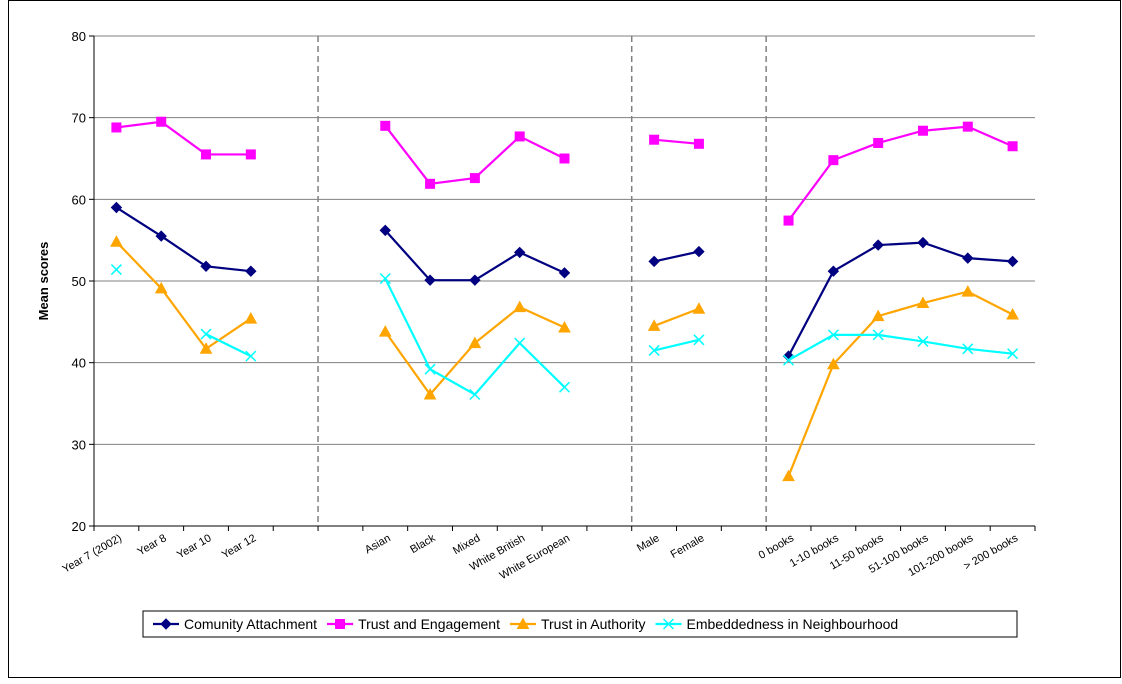  What do you see at coordinates (429, 624) in the screenshot?
I see `legend-label: Trust and Engagement` at bounding box center [429, 624].